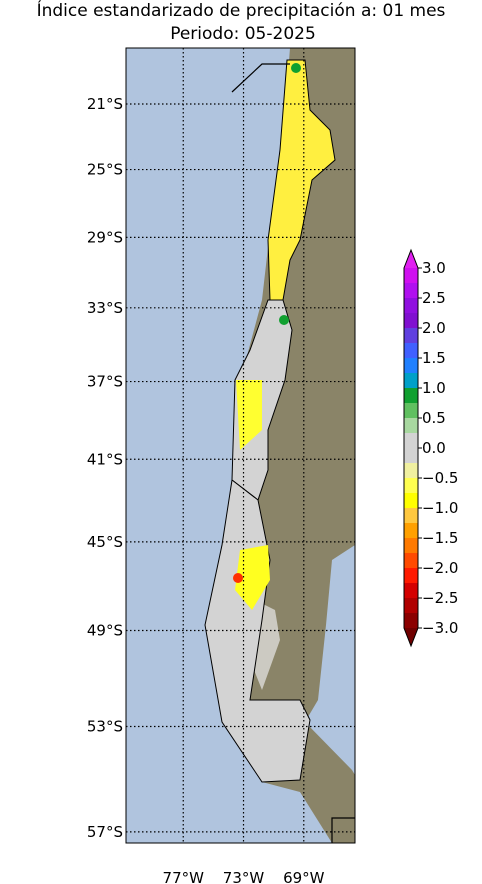 The height and width of the screenshot is (884, 482). Describe the element at coordinates (440, 538) in the screenshot. I see `colorbar-tick-label: −1.5` at that location.